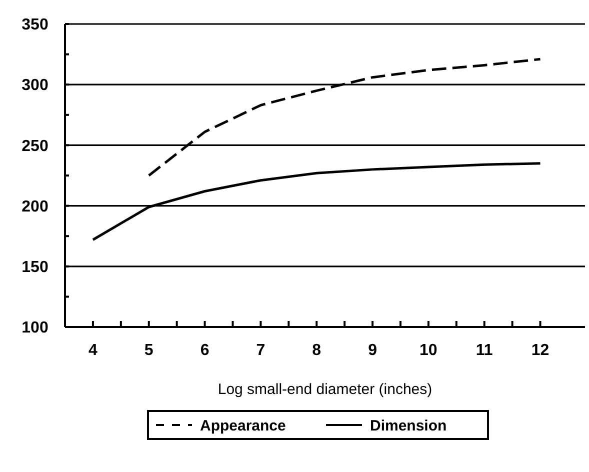 Image resolution: width=589 pixels, height=472 pixels. Describe the element at coordinates (35, 146) in the screenshot. I see `y-tick-label: 250` at that location.